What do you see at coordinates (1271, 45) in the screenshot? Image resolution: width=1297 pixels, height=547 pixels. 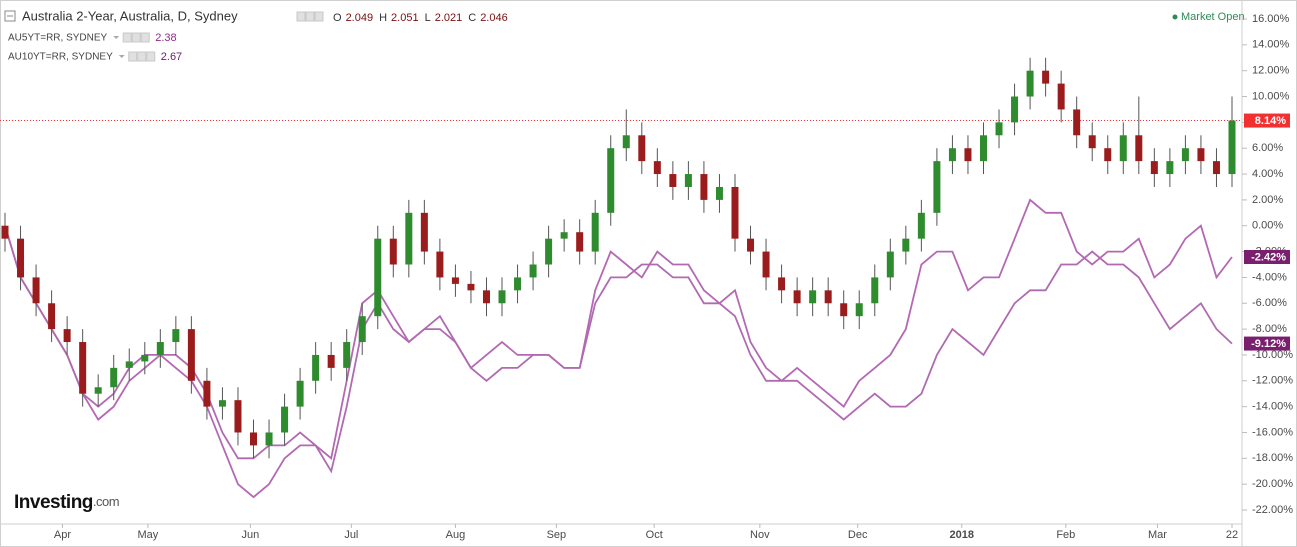 I see `y-tick-label: 14.00%` at bounding box center [1271, 45].